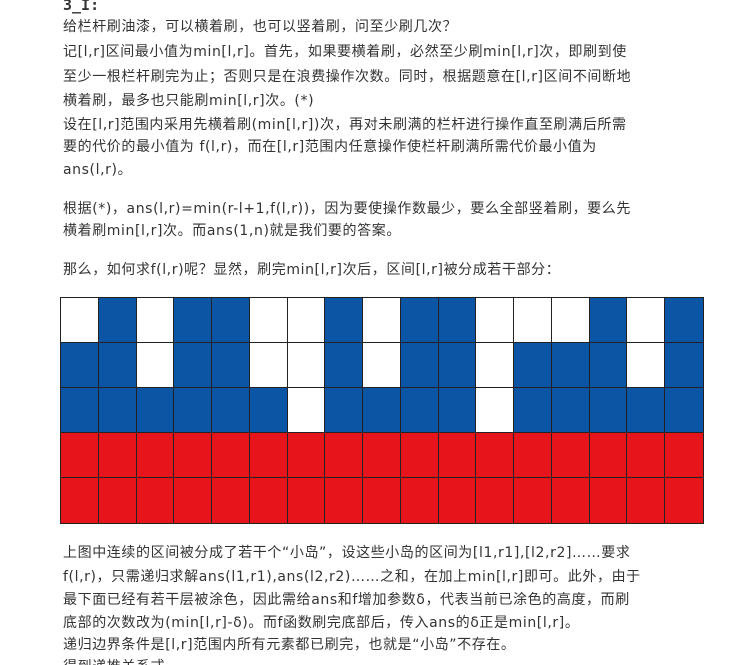 This screenshot has height=665, width=749. Describe the element at coordinates (189, 101) in the screenshot. I see `paragraph-line: 横着刷，最多也只能刷min[l,r]次。(*)` at that location.